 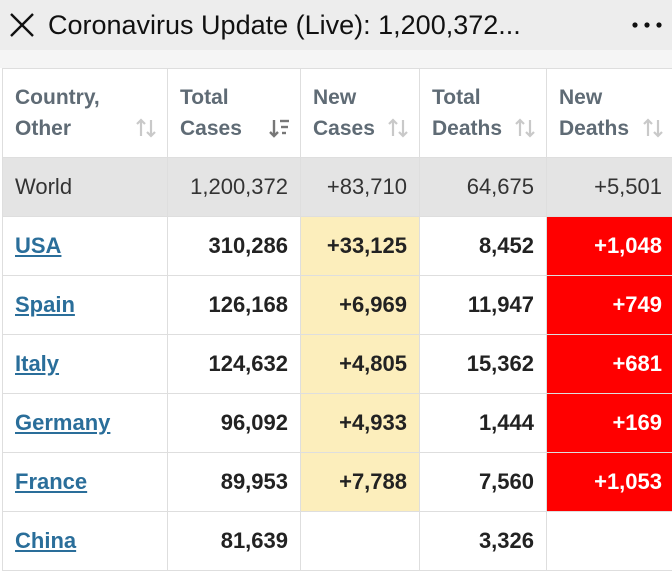 What do you see at coordinates (609, 187) in the screenshot?
I see `new-deaths-cell: +5,501` at bounding box center [609, 187].